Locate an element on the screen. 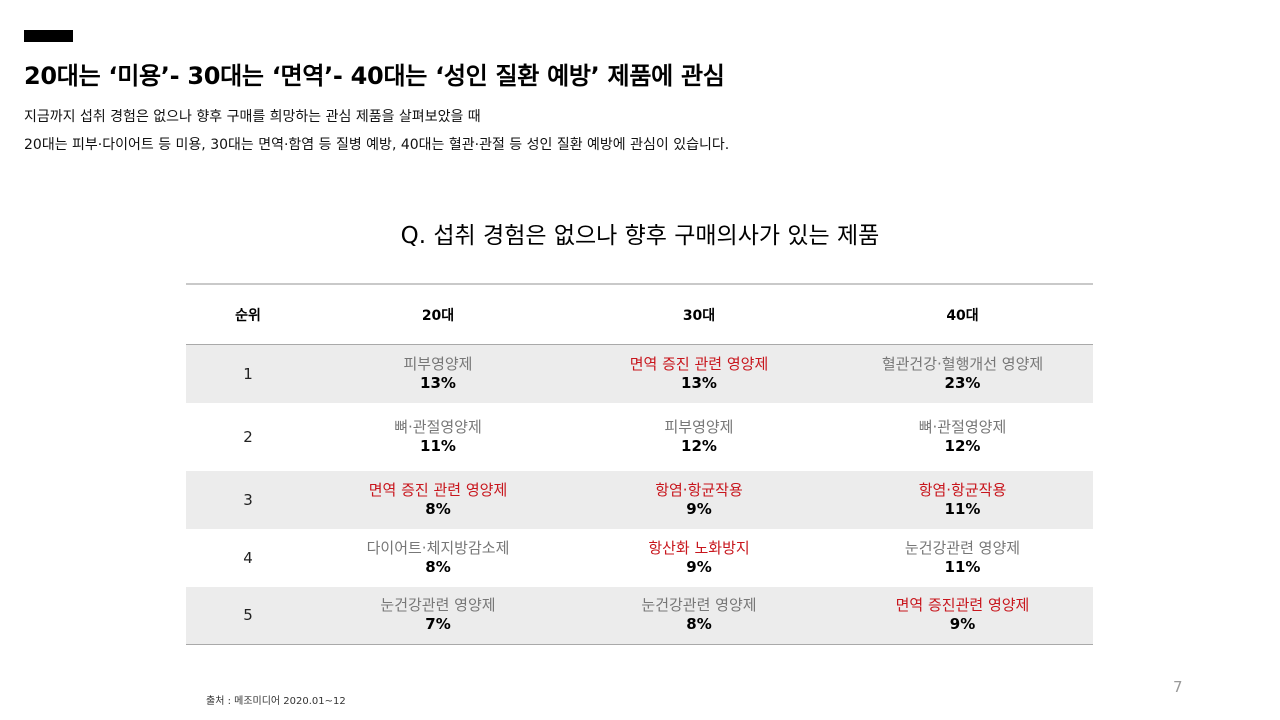  table-row: 1 피부영양제 13% 면역 증진 관련 영양제 13% 혈관건강·혈행개선 영양제 23% is located at coordinates (639, 373).